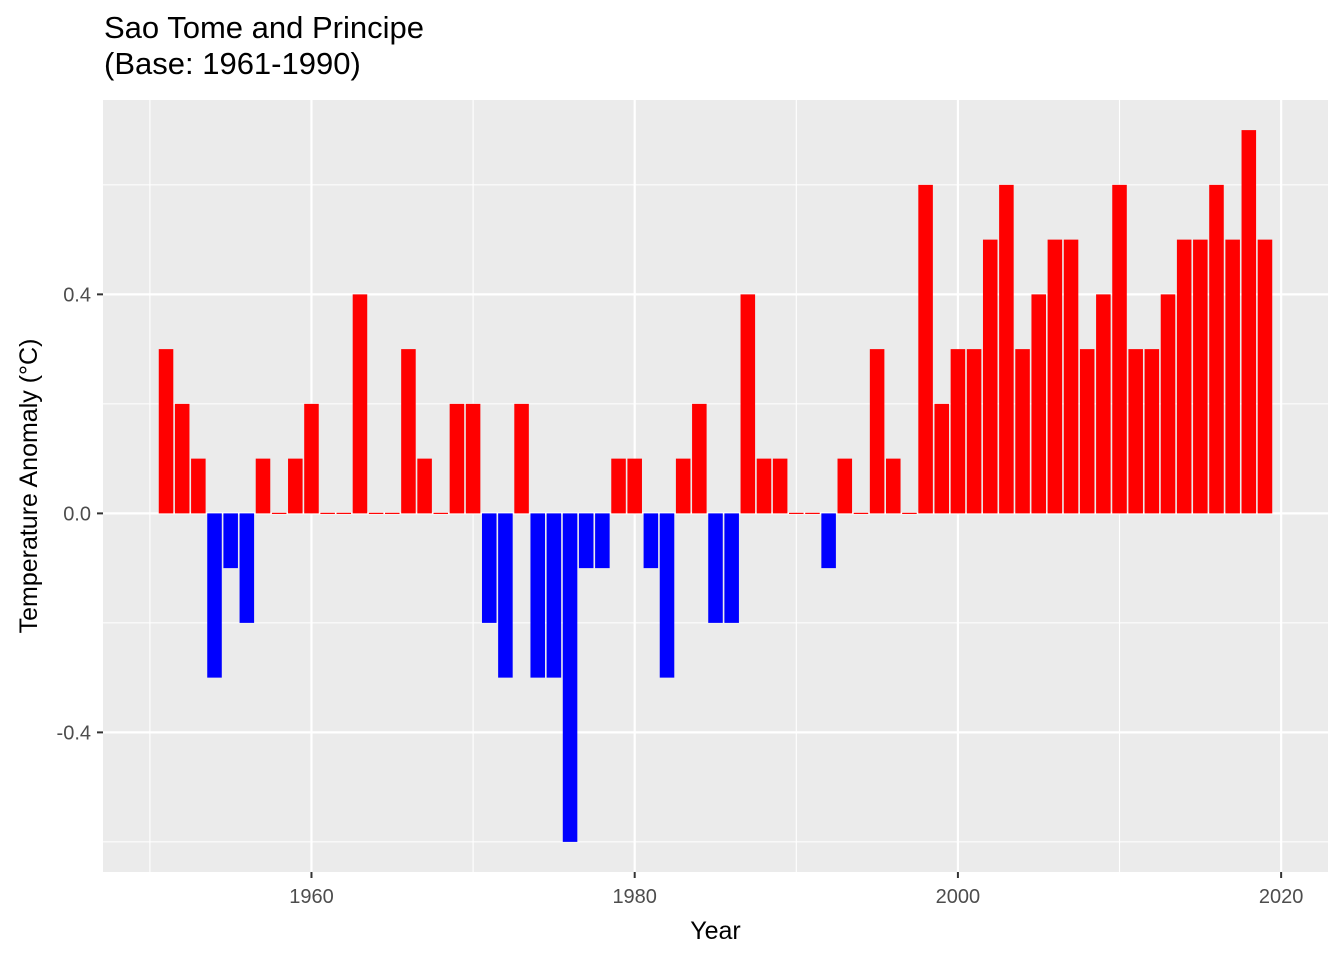  I want to click on chart-title-block: Sao Tome and Principe (Base: 1961-1990), so click(264, 46).